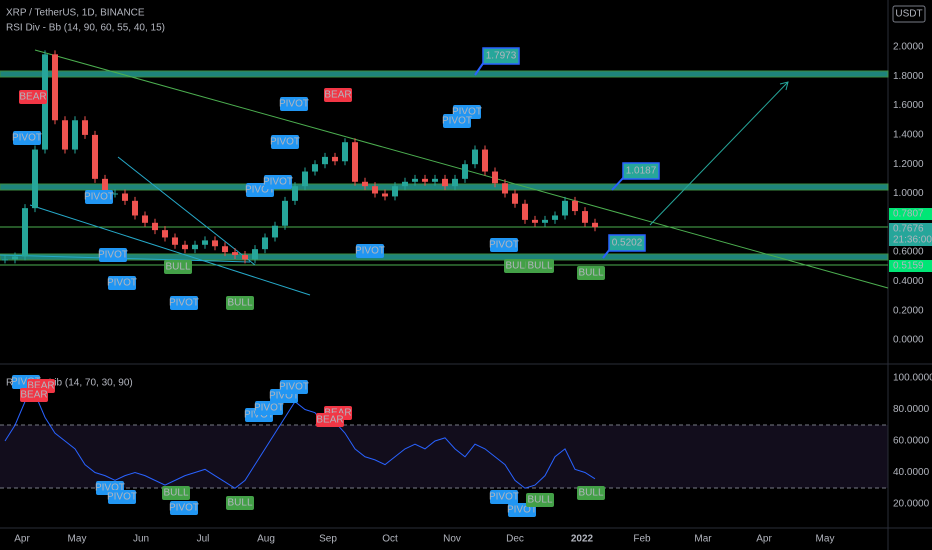  Describe the element at coordinates (908, 310) in the screenshot. I see `price-axis-label: 0.2000` at that location.